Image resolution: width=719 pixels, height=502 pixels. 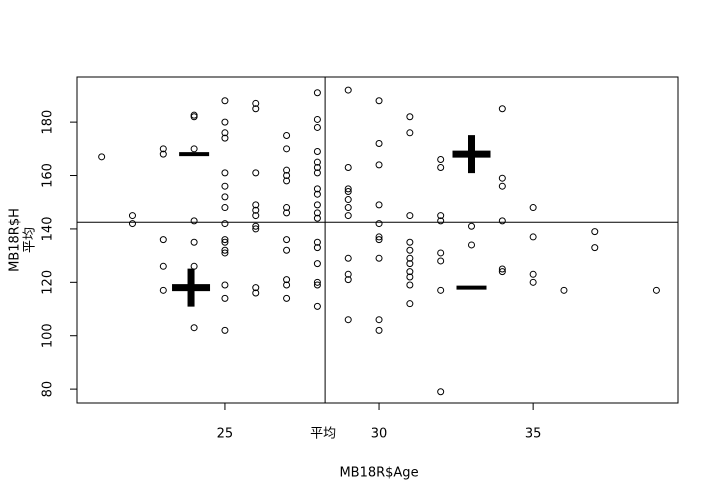 I want to click on x-axis-label: MB18R$Age, so click(x=378, y=473).